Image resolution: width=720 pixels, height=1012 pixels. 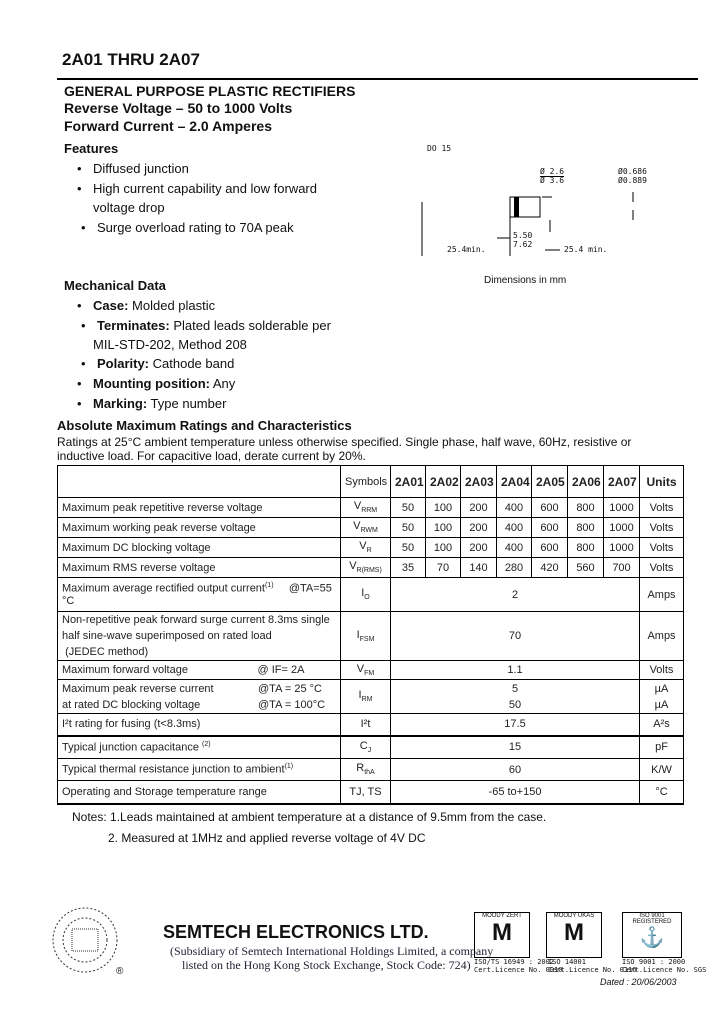 What do you see at coordinates (661, 481) in the screenshot?
I see `col-header: Units` at bounding box center [661, 481].